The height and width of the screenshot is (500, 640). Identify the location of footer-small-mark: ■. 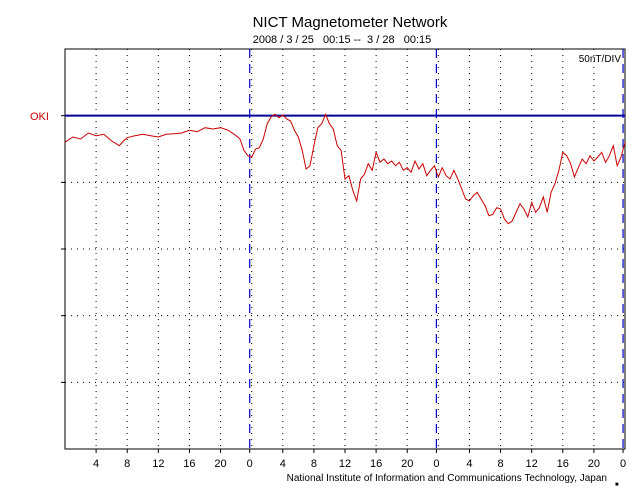
(617, 485).